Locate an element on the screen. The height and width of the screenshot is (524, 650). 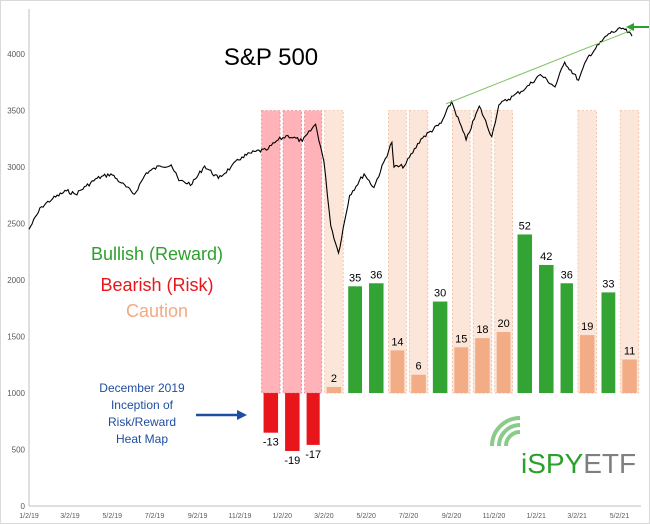
annotation-line-2: Inception of is located at coordinates (142, 405).